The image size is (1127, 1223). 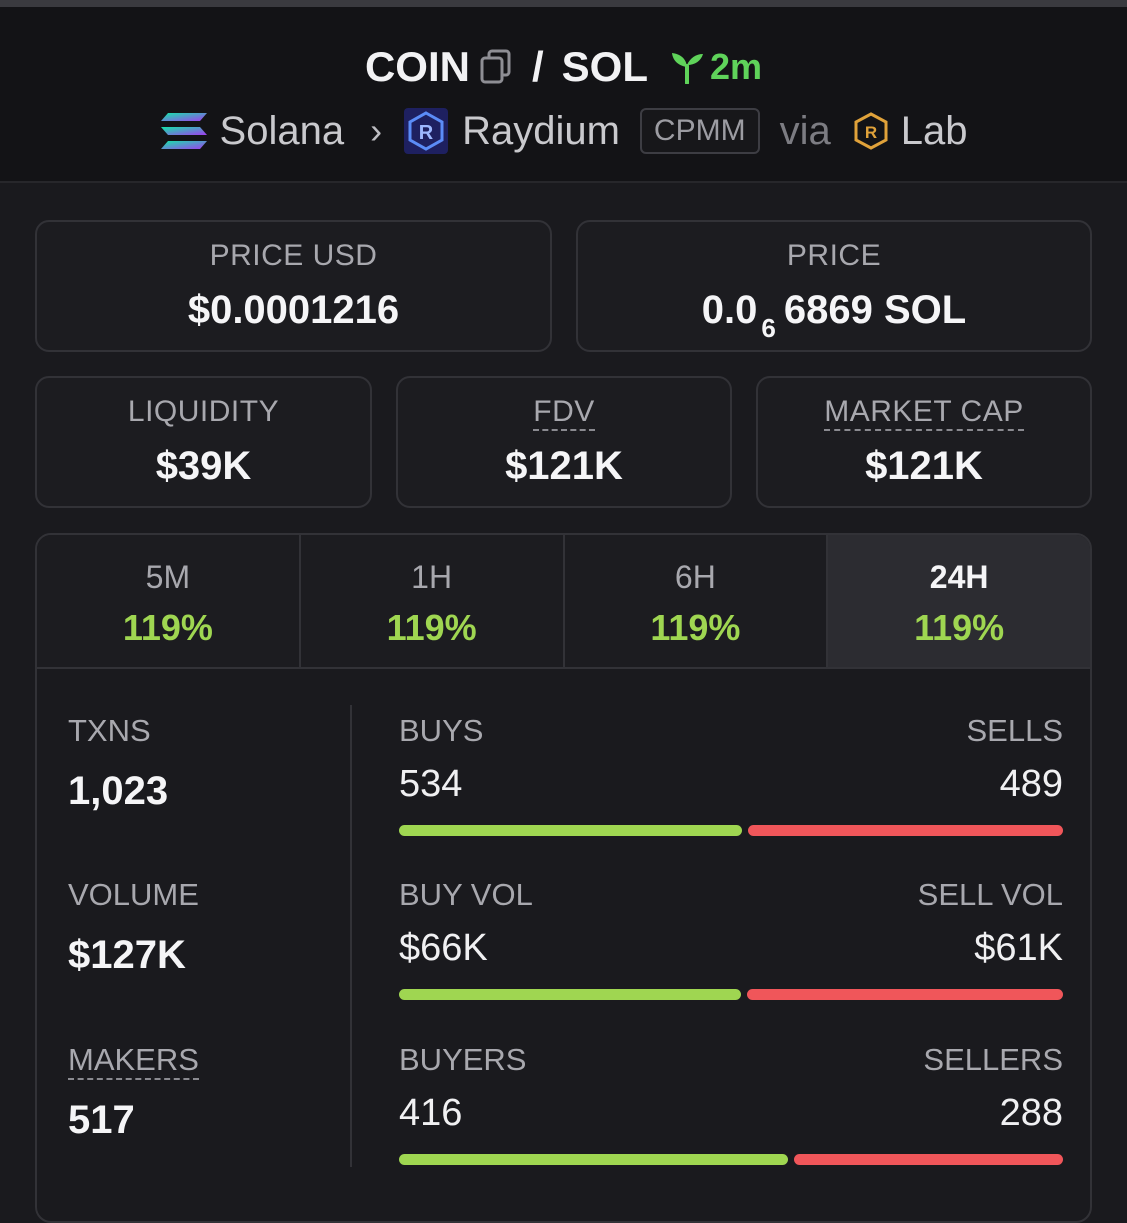 I want to click on makers-split-bar, so click(x=731, y=1159).